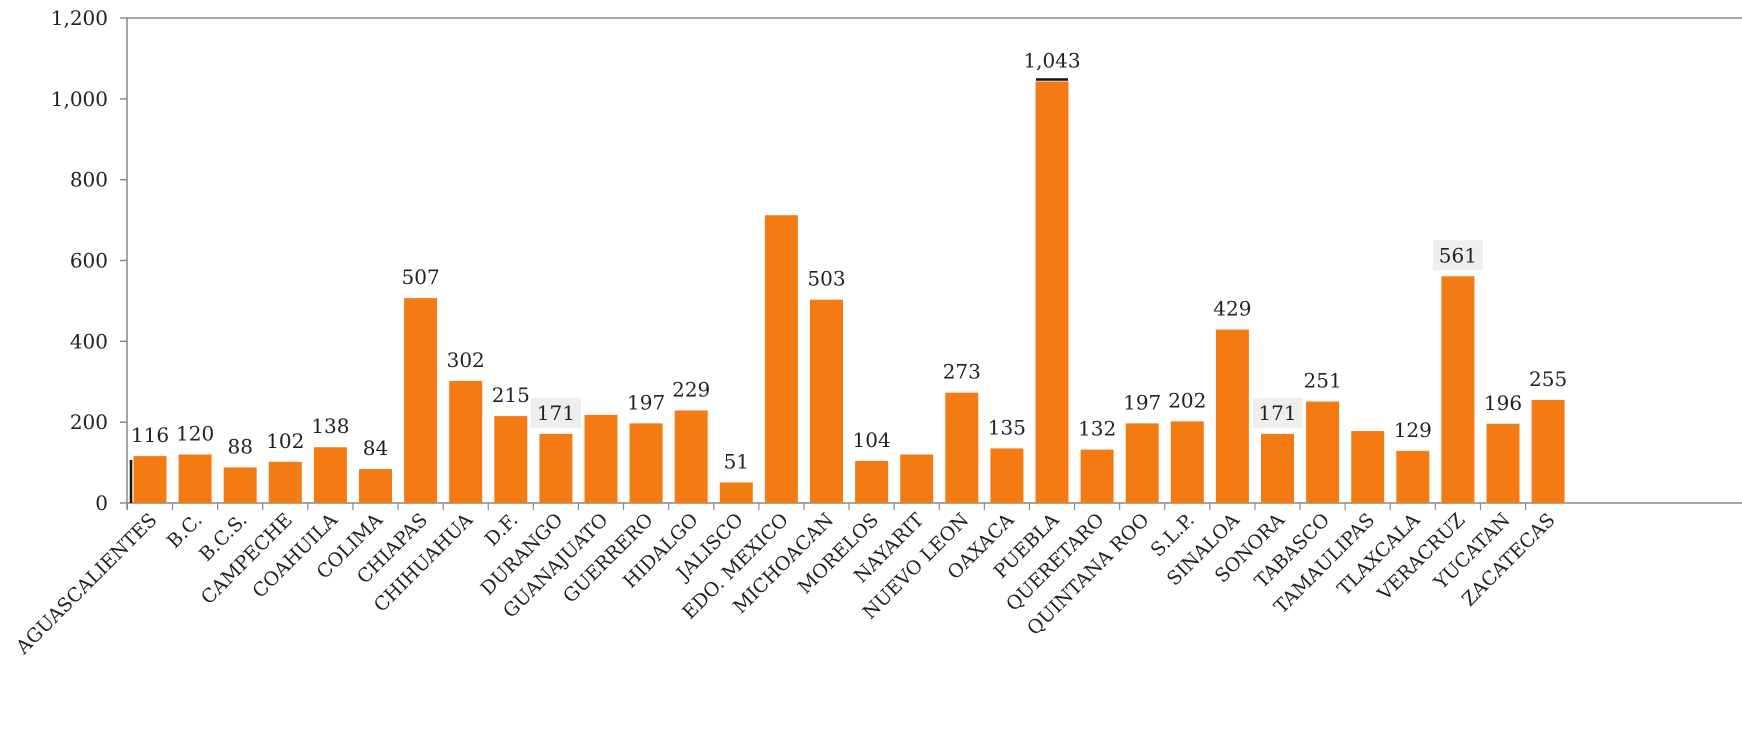  What do you see at coordinates (89, 341) in the screenshot?
I see `y-tick-label: 400` at bounding box center [89, 341].